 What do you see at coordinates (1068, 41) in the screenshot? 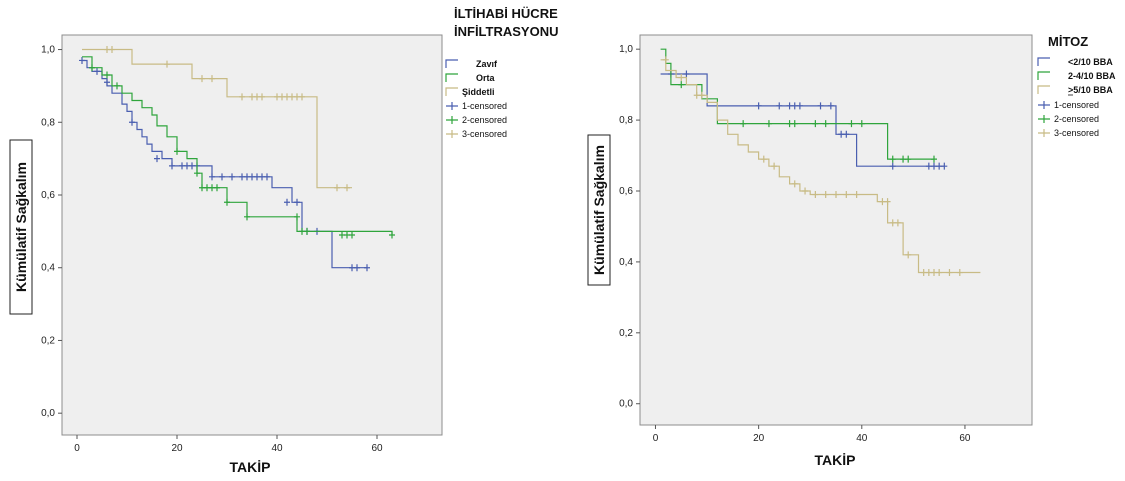
I see `legend-title: MİTOZ` at bounding box center [1068, 41].